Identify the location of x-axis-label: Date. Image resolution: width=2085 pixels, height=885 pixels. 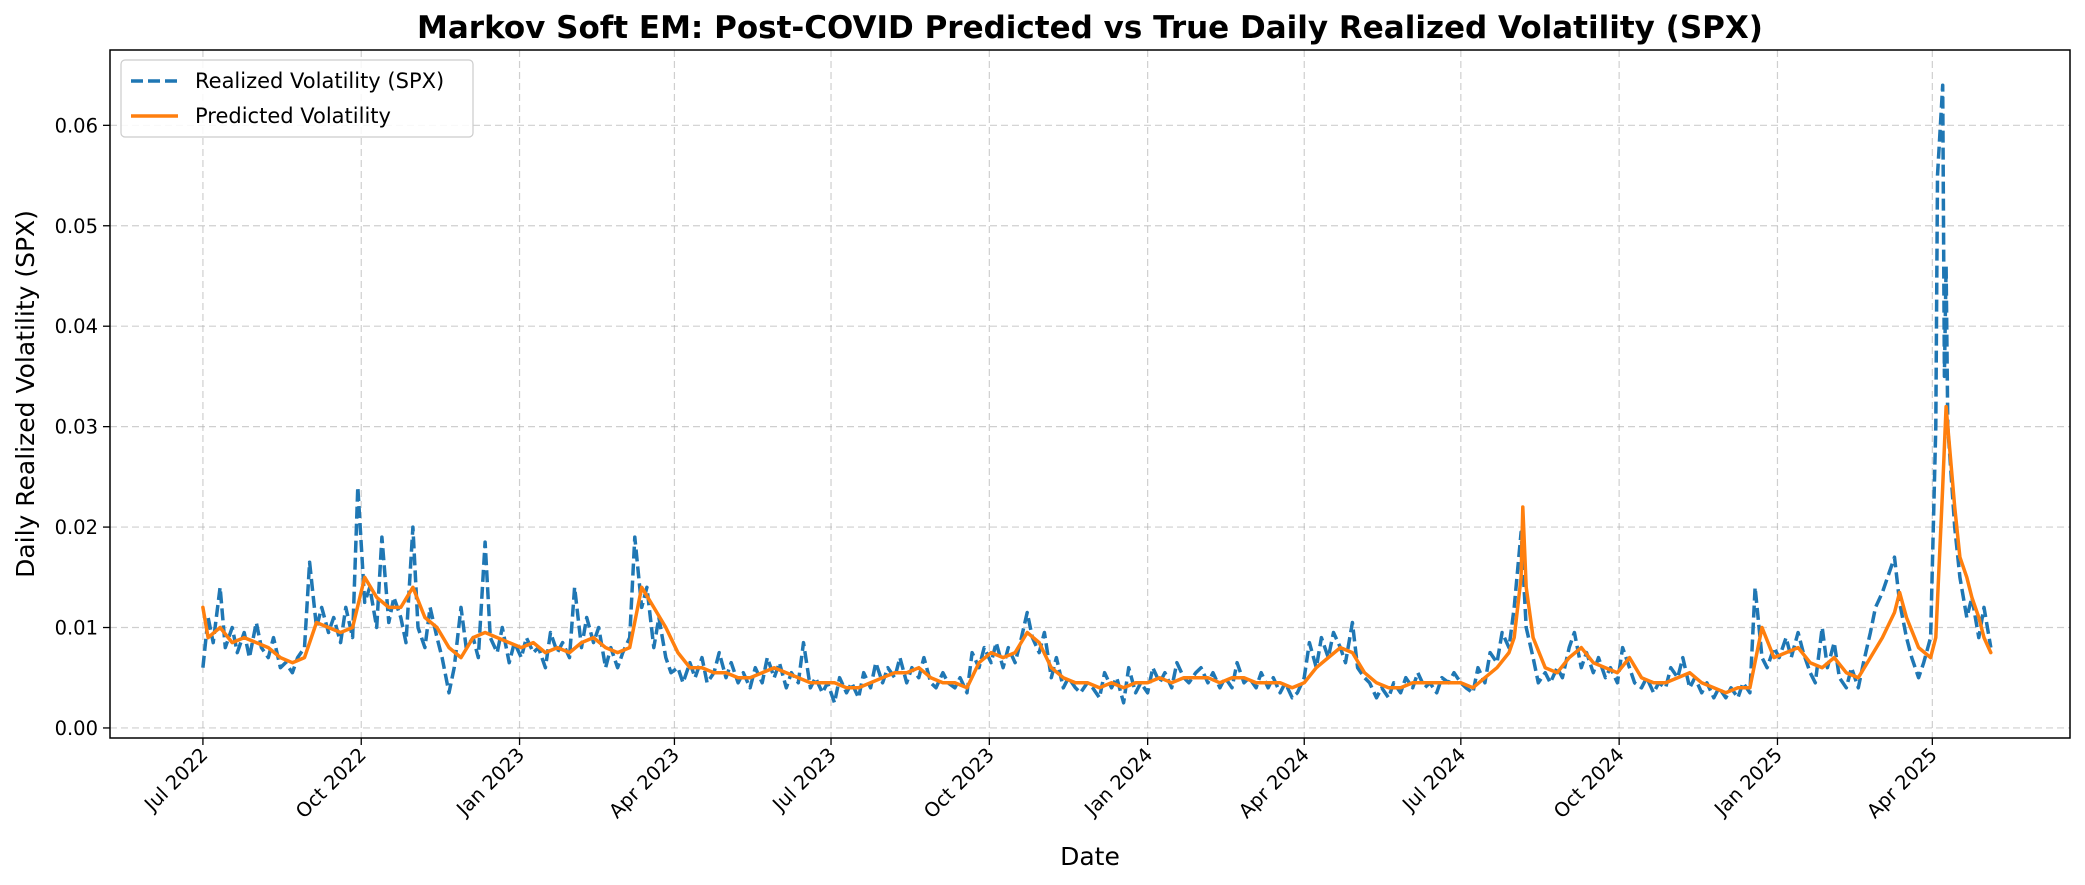
(1090, 856).